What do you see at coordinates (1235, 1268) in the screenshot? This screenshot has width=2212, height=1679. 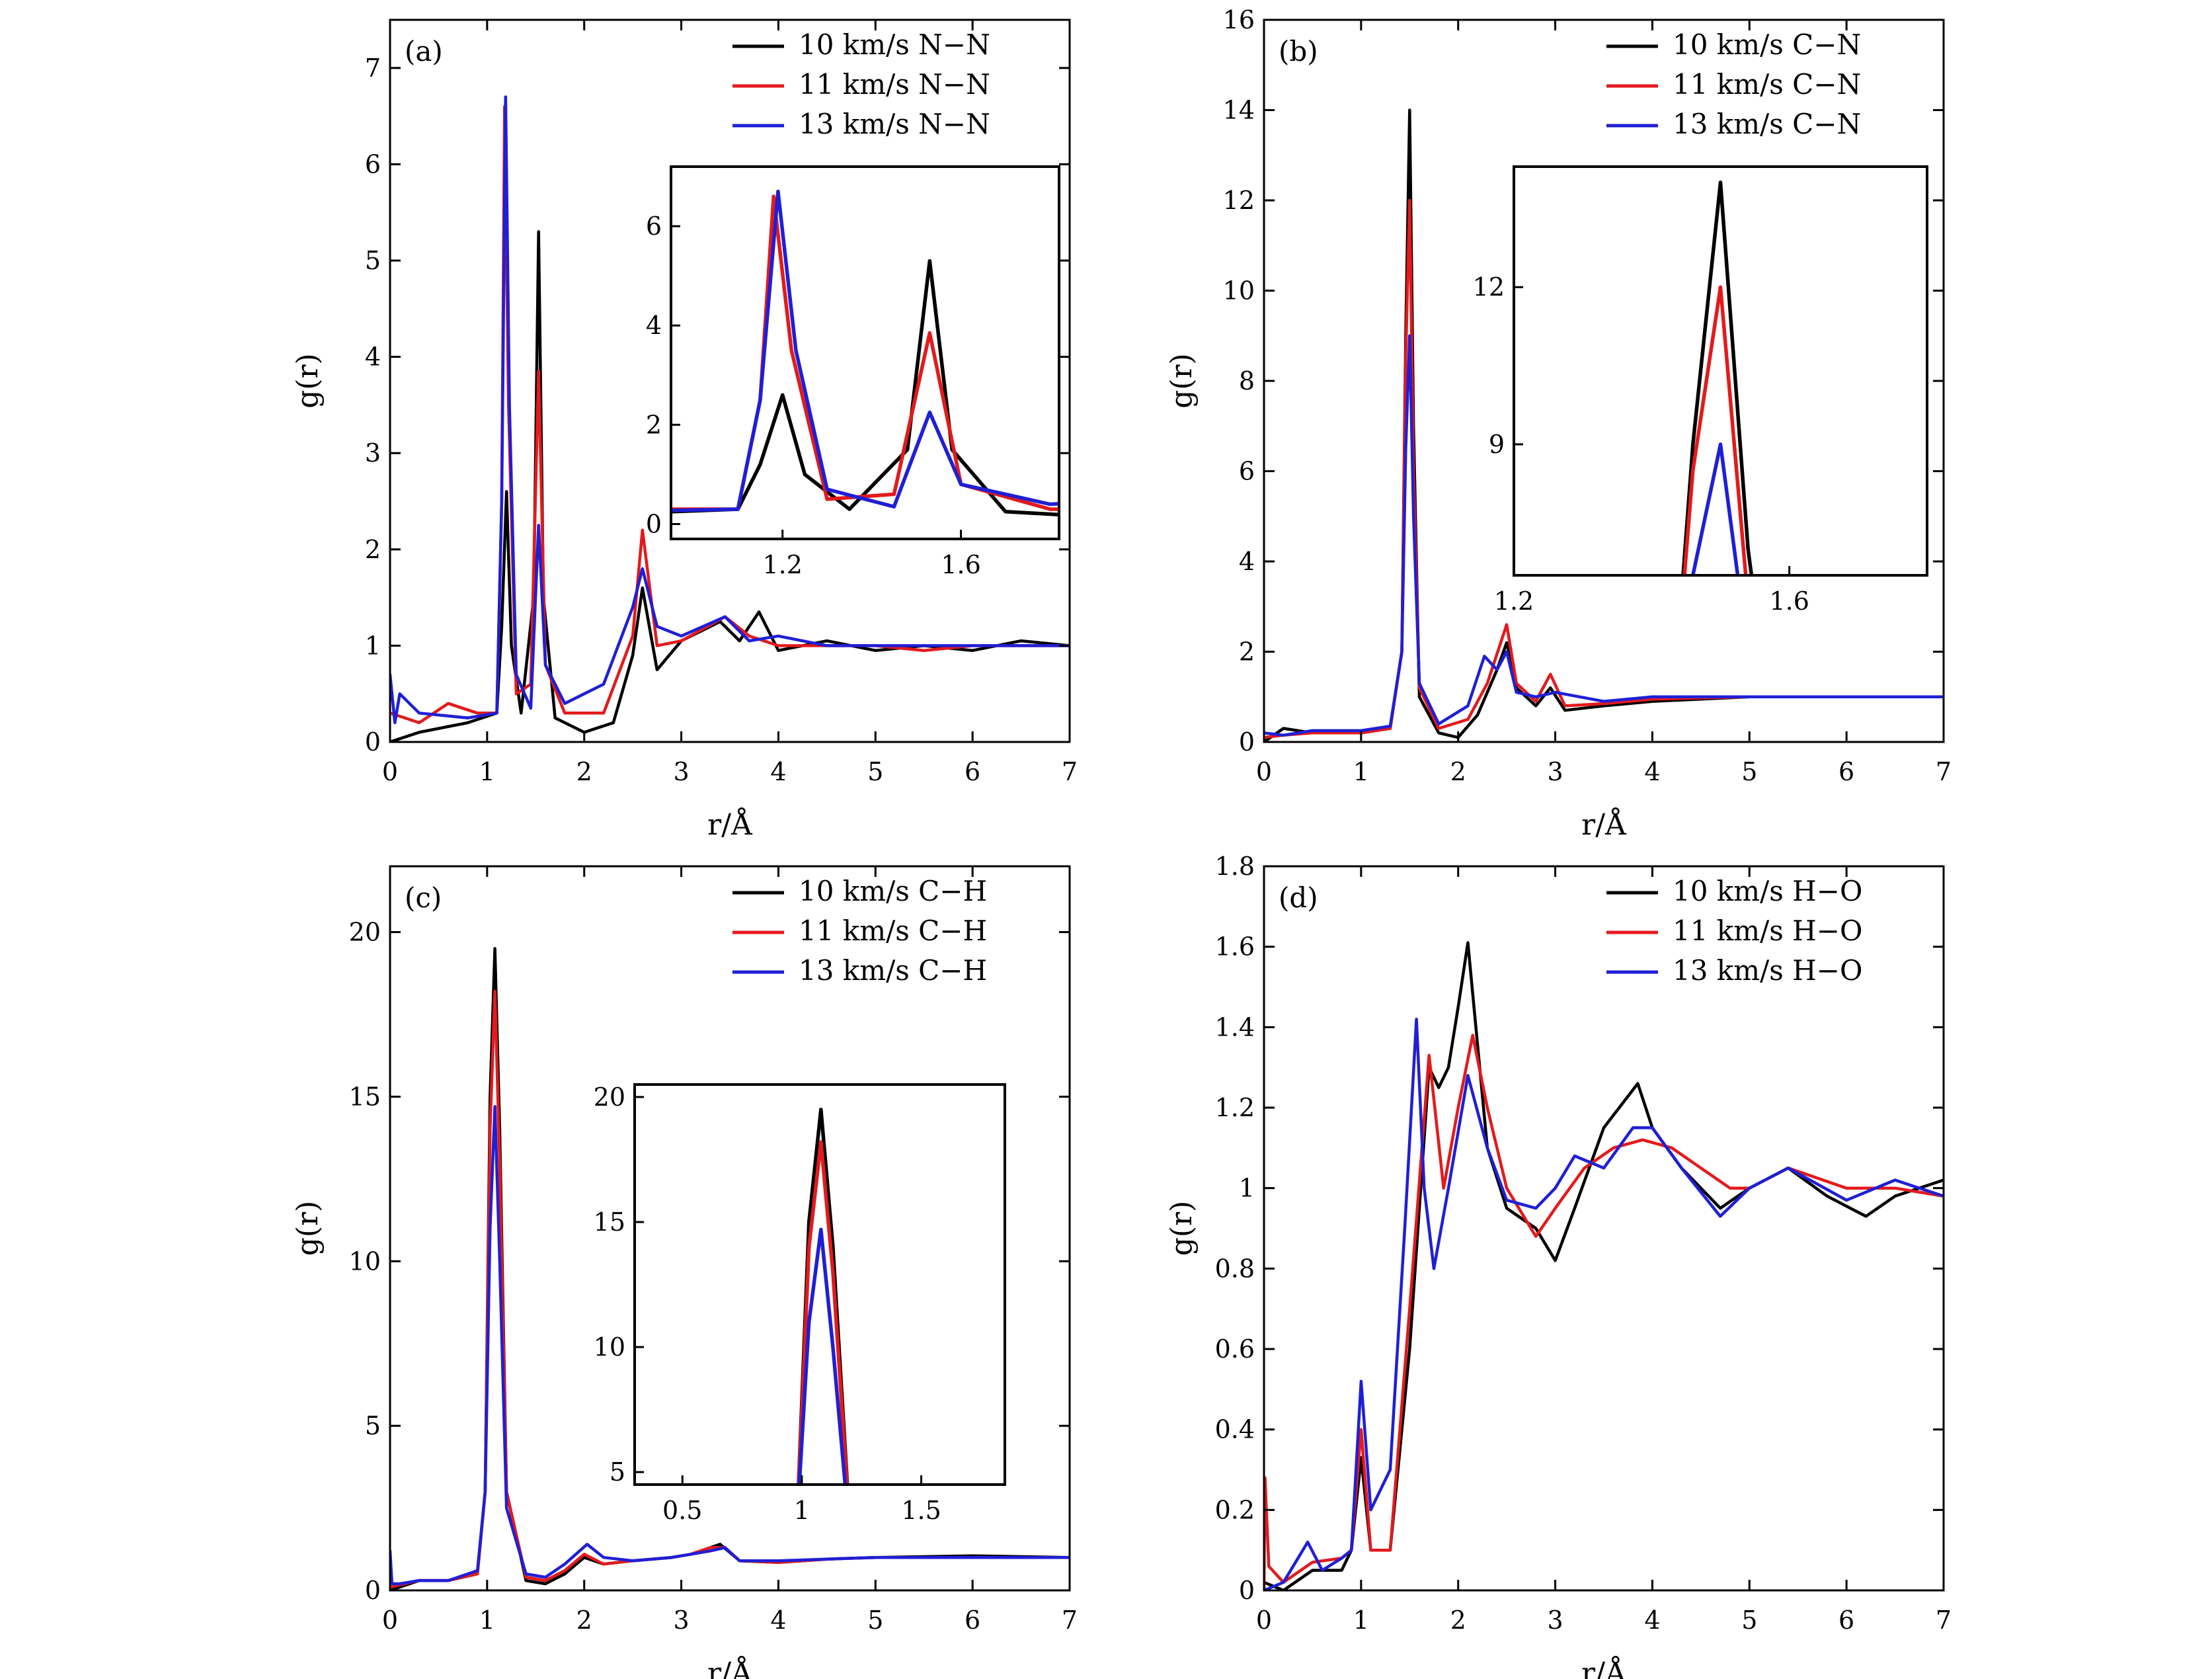 I see `y-tick-label: 0.8` at bounding box center [1235, 1268].